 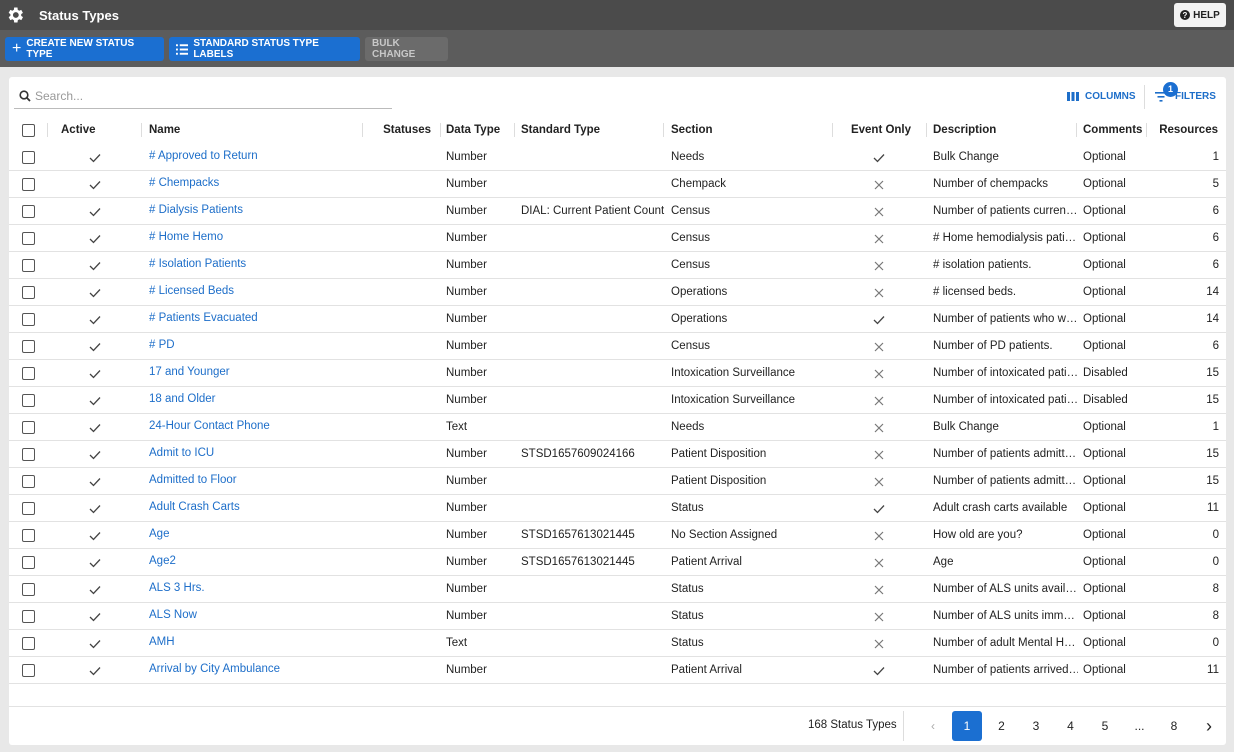 I want to click on section: Intoxication Surveillance, so click(x=733, y=373).